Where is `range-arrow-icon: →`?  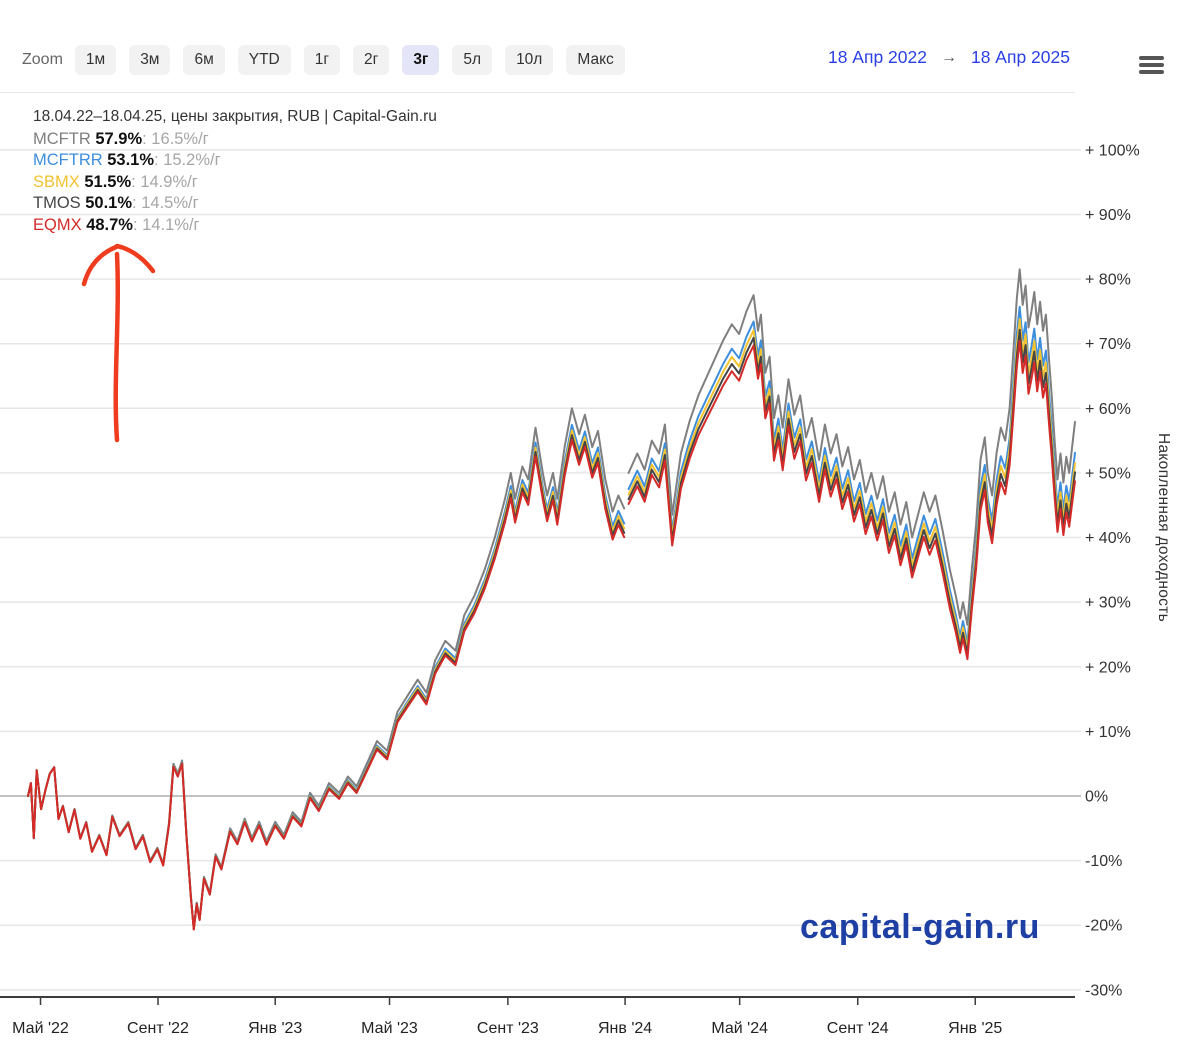
range-arrow-icon: → is located at coordinates (948, 57).